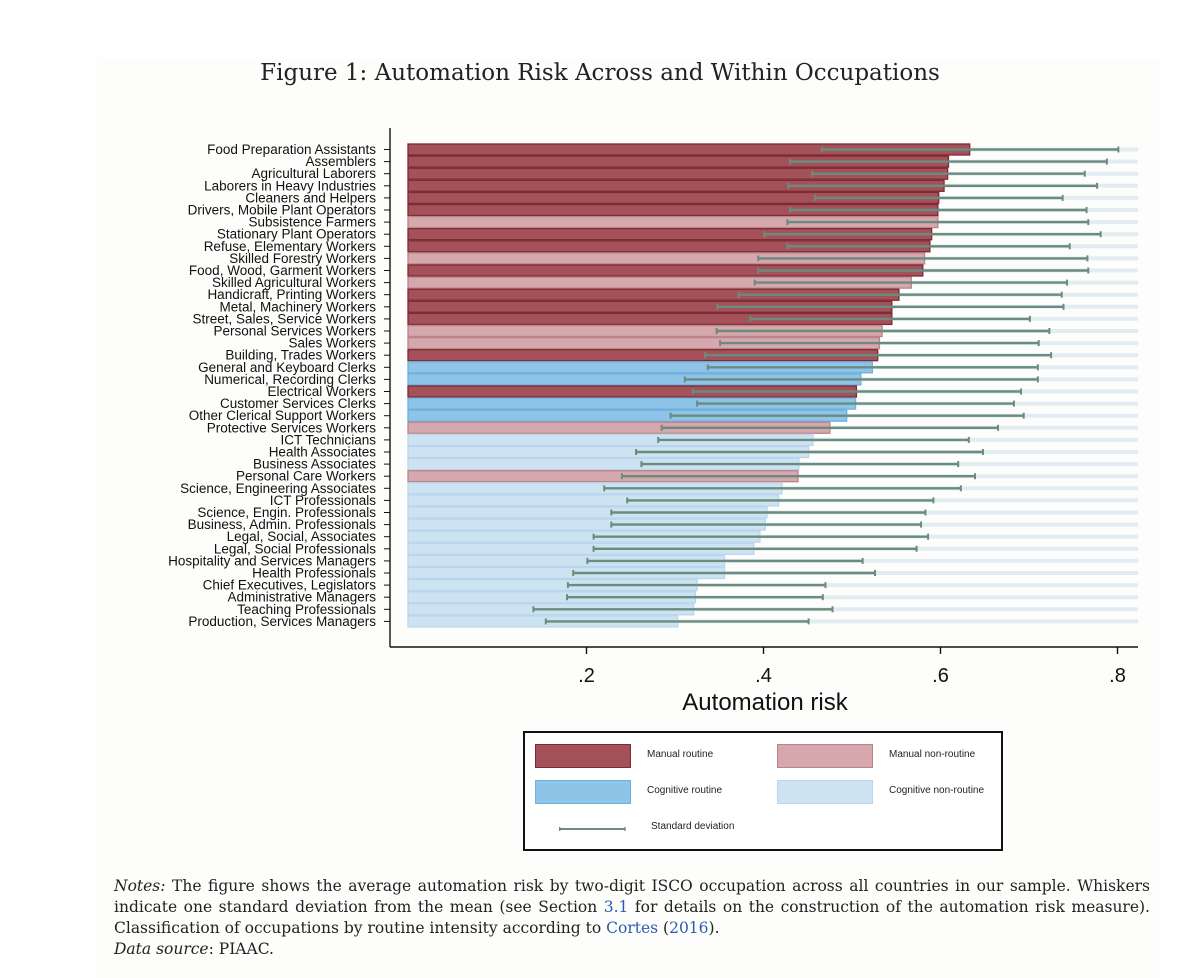 The height and width of the screenshot is (978, 1200). I want to click on category-label: Administrative Managers, so click(301, 597).